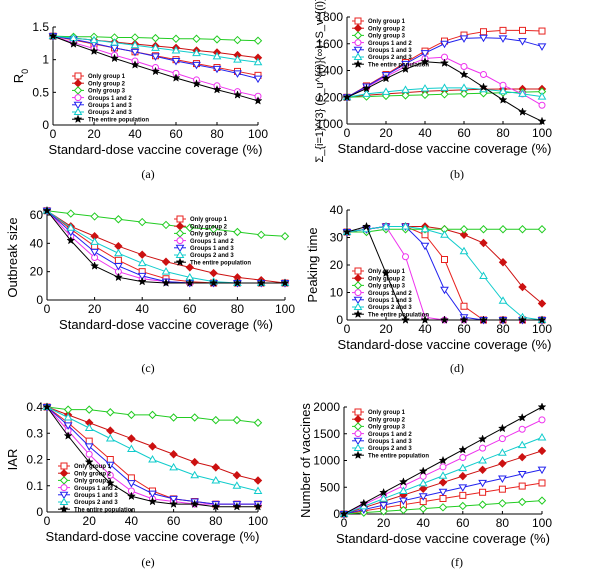  I want to click on legend-label: Groups 2 and 3, so click(390, 449).